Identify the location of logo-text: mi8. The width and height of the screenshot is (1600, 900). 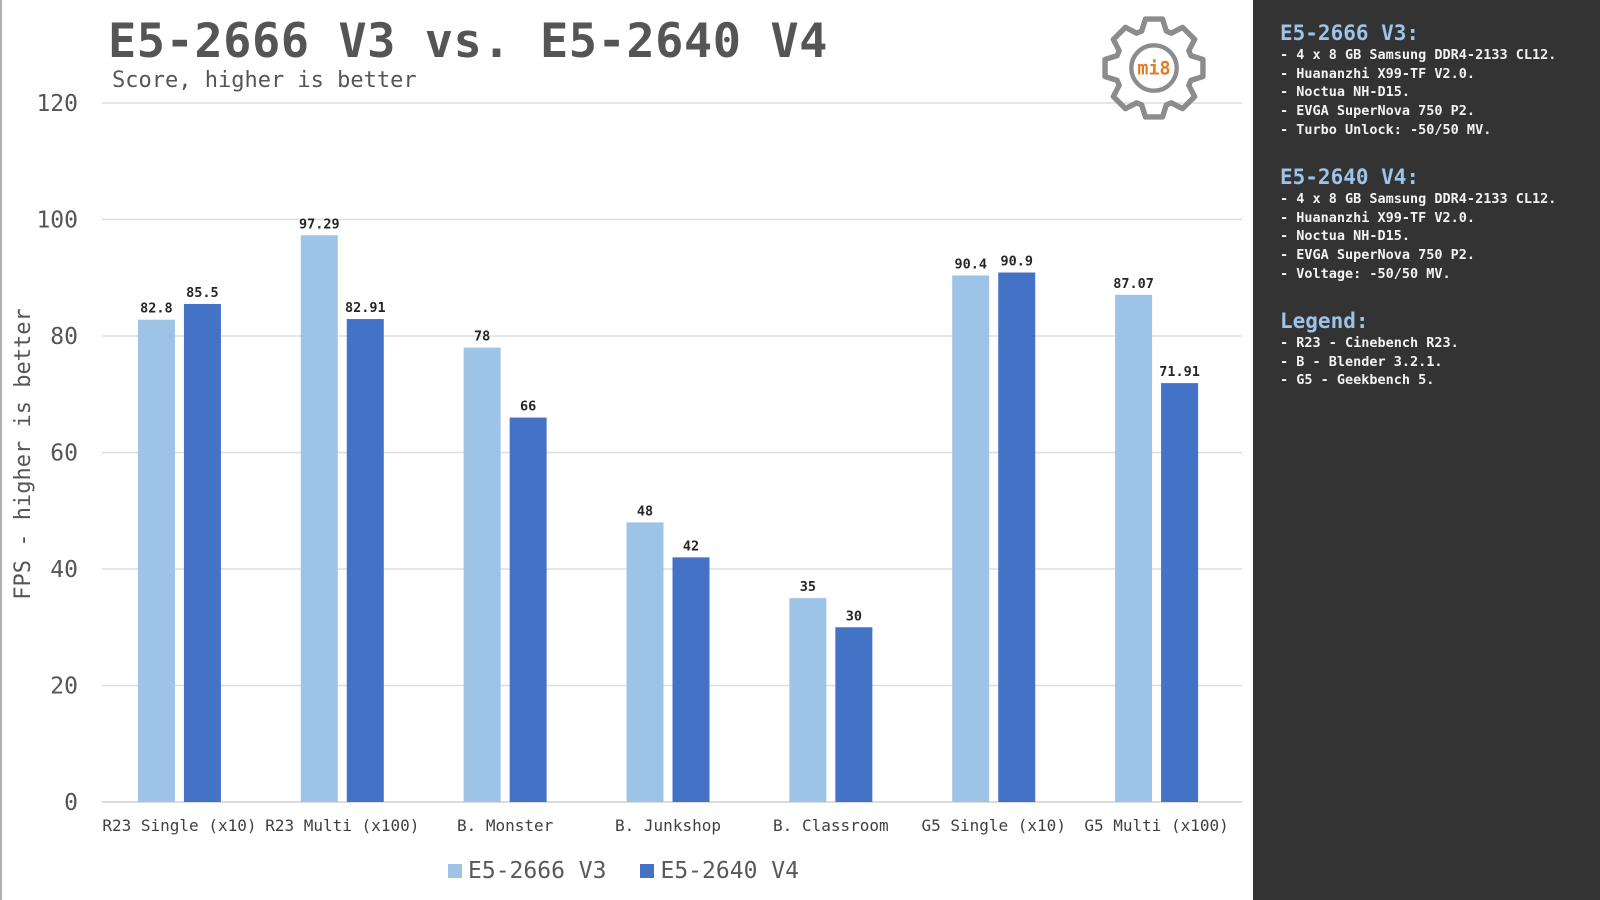
(1153, 68).